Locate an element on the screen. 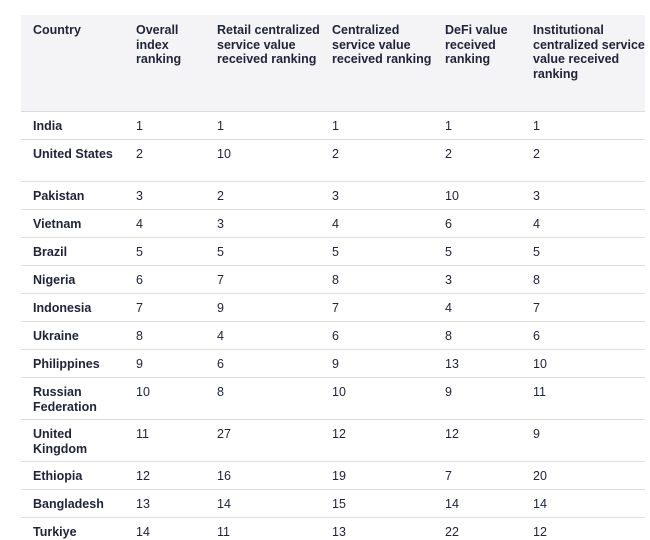 This screenshot has height=540, width=650. overall-rank-cell: 1 is located at coordinates (164, 125).